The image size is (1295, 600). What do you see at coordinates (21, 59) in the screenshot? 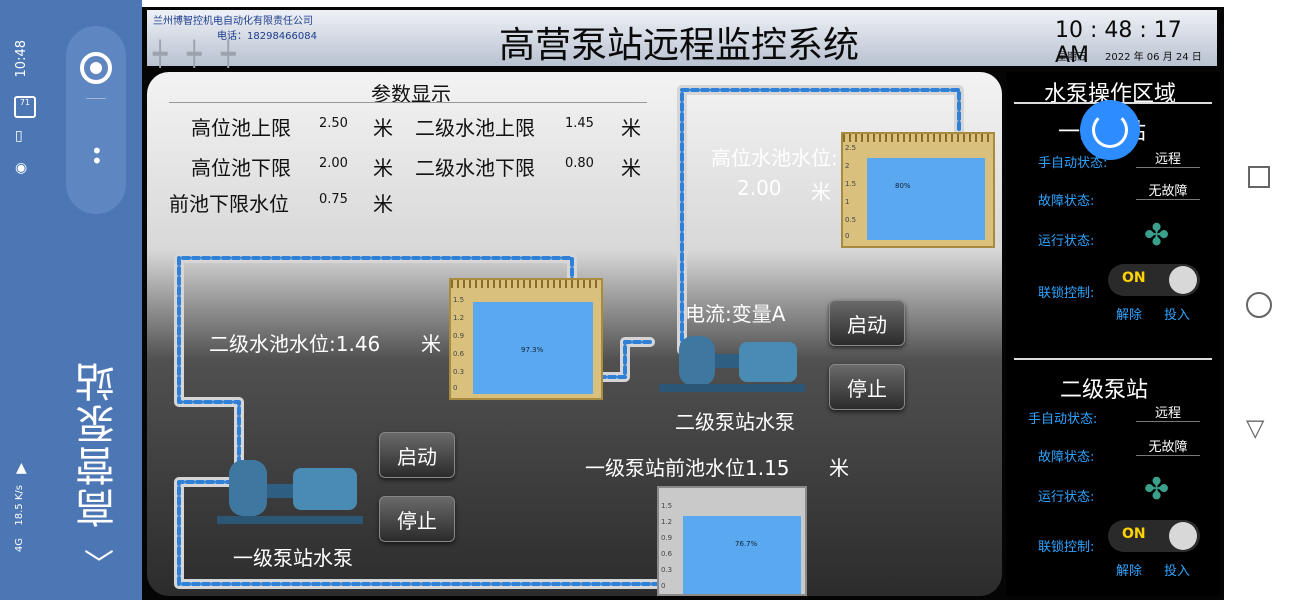
I see `status-time: 10:48` at bounding box center [21, 59].